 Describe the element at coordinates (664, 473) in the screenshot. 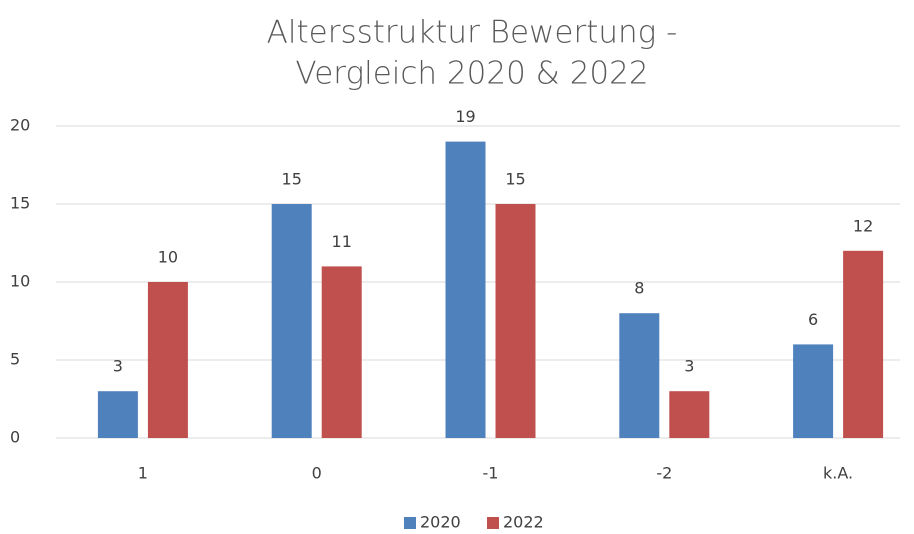

I see `x-tick-label: -2` at that location.